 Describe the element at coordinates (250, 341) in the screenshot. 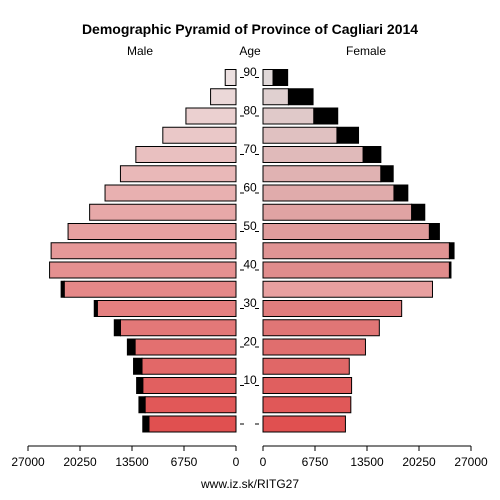

I see `age-tick-label: 20` at that location.